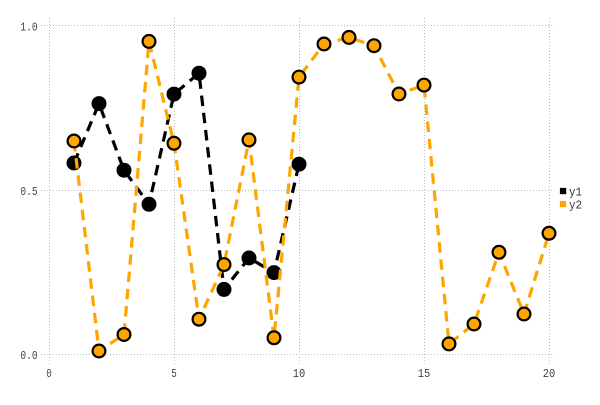 This screenshot has width=600, height=405. I want to click on svg-text: 0.5, so click(28, 192).